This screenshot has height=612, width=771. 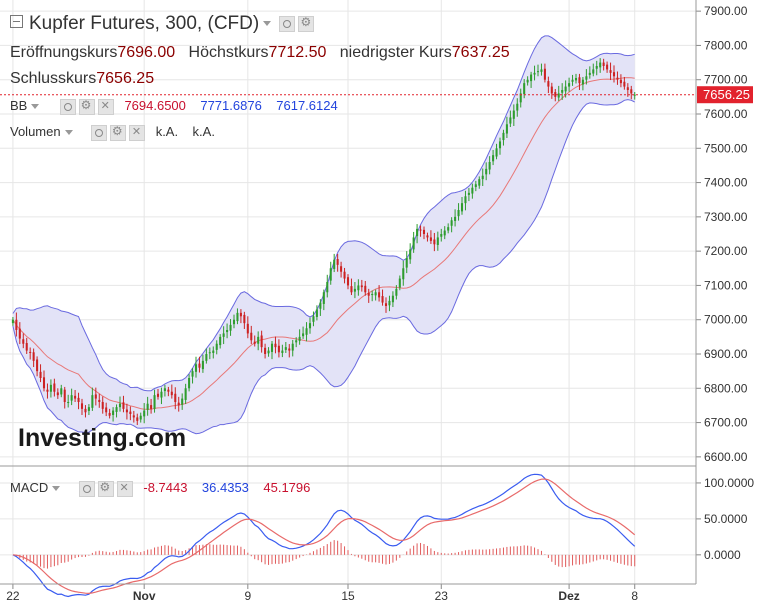 I want to click on macd-legend: MACD -8.7443 36.4353 45.1796, so click(x=160, y=488).